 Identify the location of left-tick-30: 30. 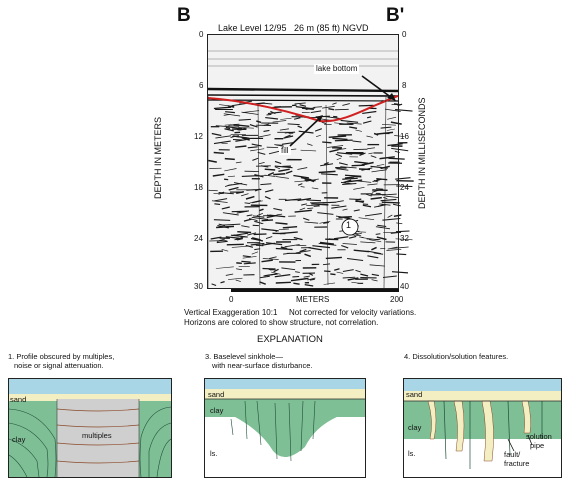
(198, 286).